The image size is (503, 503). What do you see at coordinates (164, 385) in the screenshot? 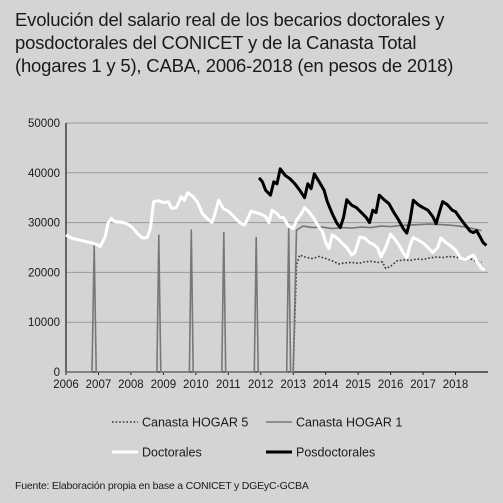
I see `x-tick-label: 2009` at bounding box center [164, 385].